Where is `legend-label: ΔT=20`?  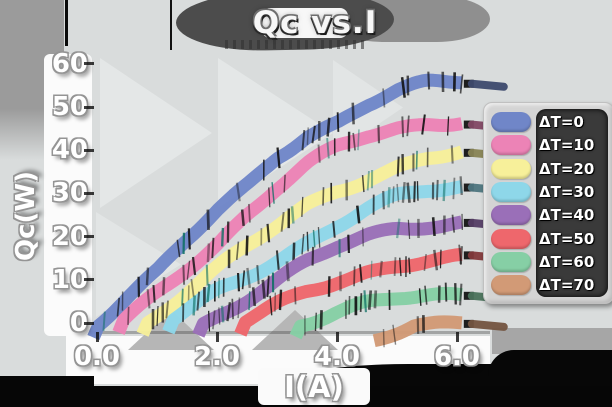 legend-label: ΔT=20 is located at coordinates (567, 168).